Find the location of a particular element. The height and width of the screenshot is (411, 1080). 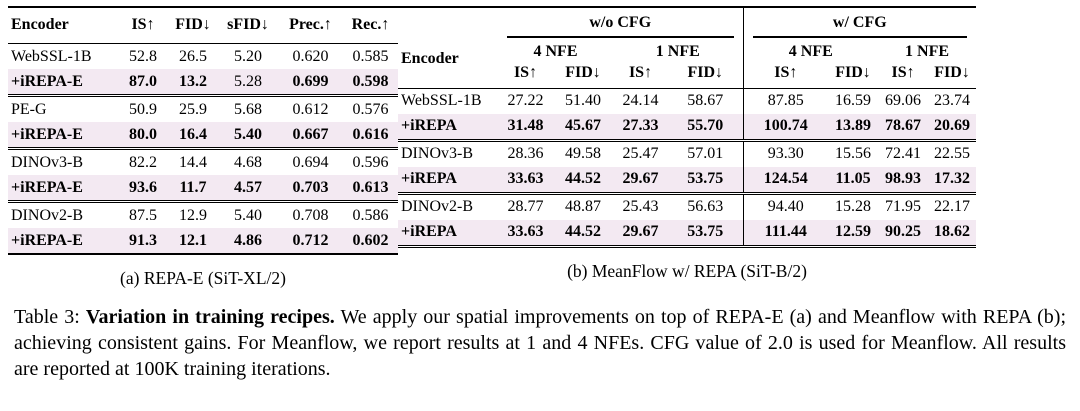

value-cell: 17.32 is located at coordinates (952, 178).